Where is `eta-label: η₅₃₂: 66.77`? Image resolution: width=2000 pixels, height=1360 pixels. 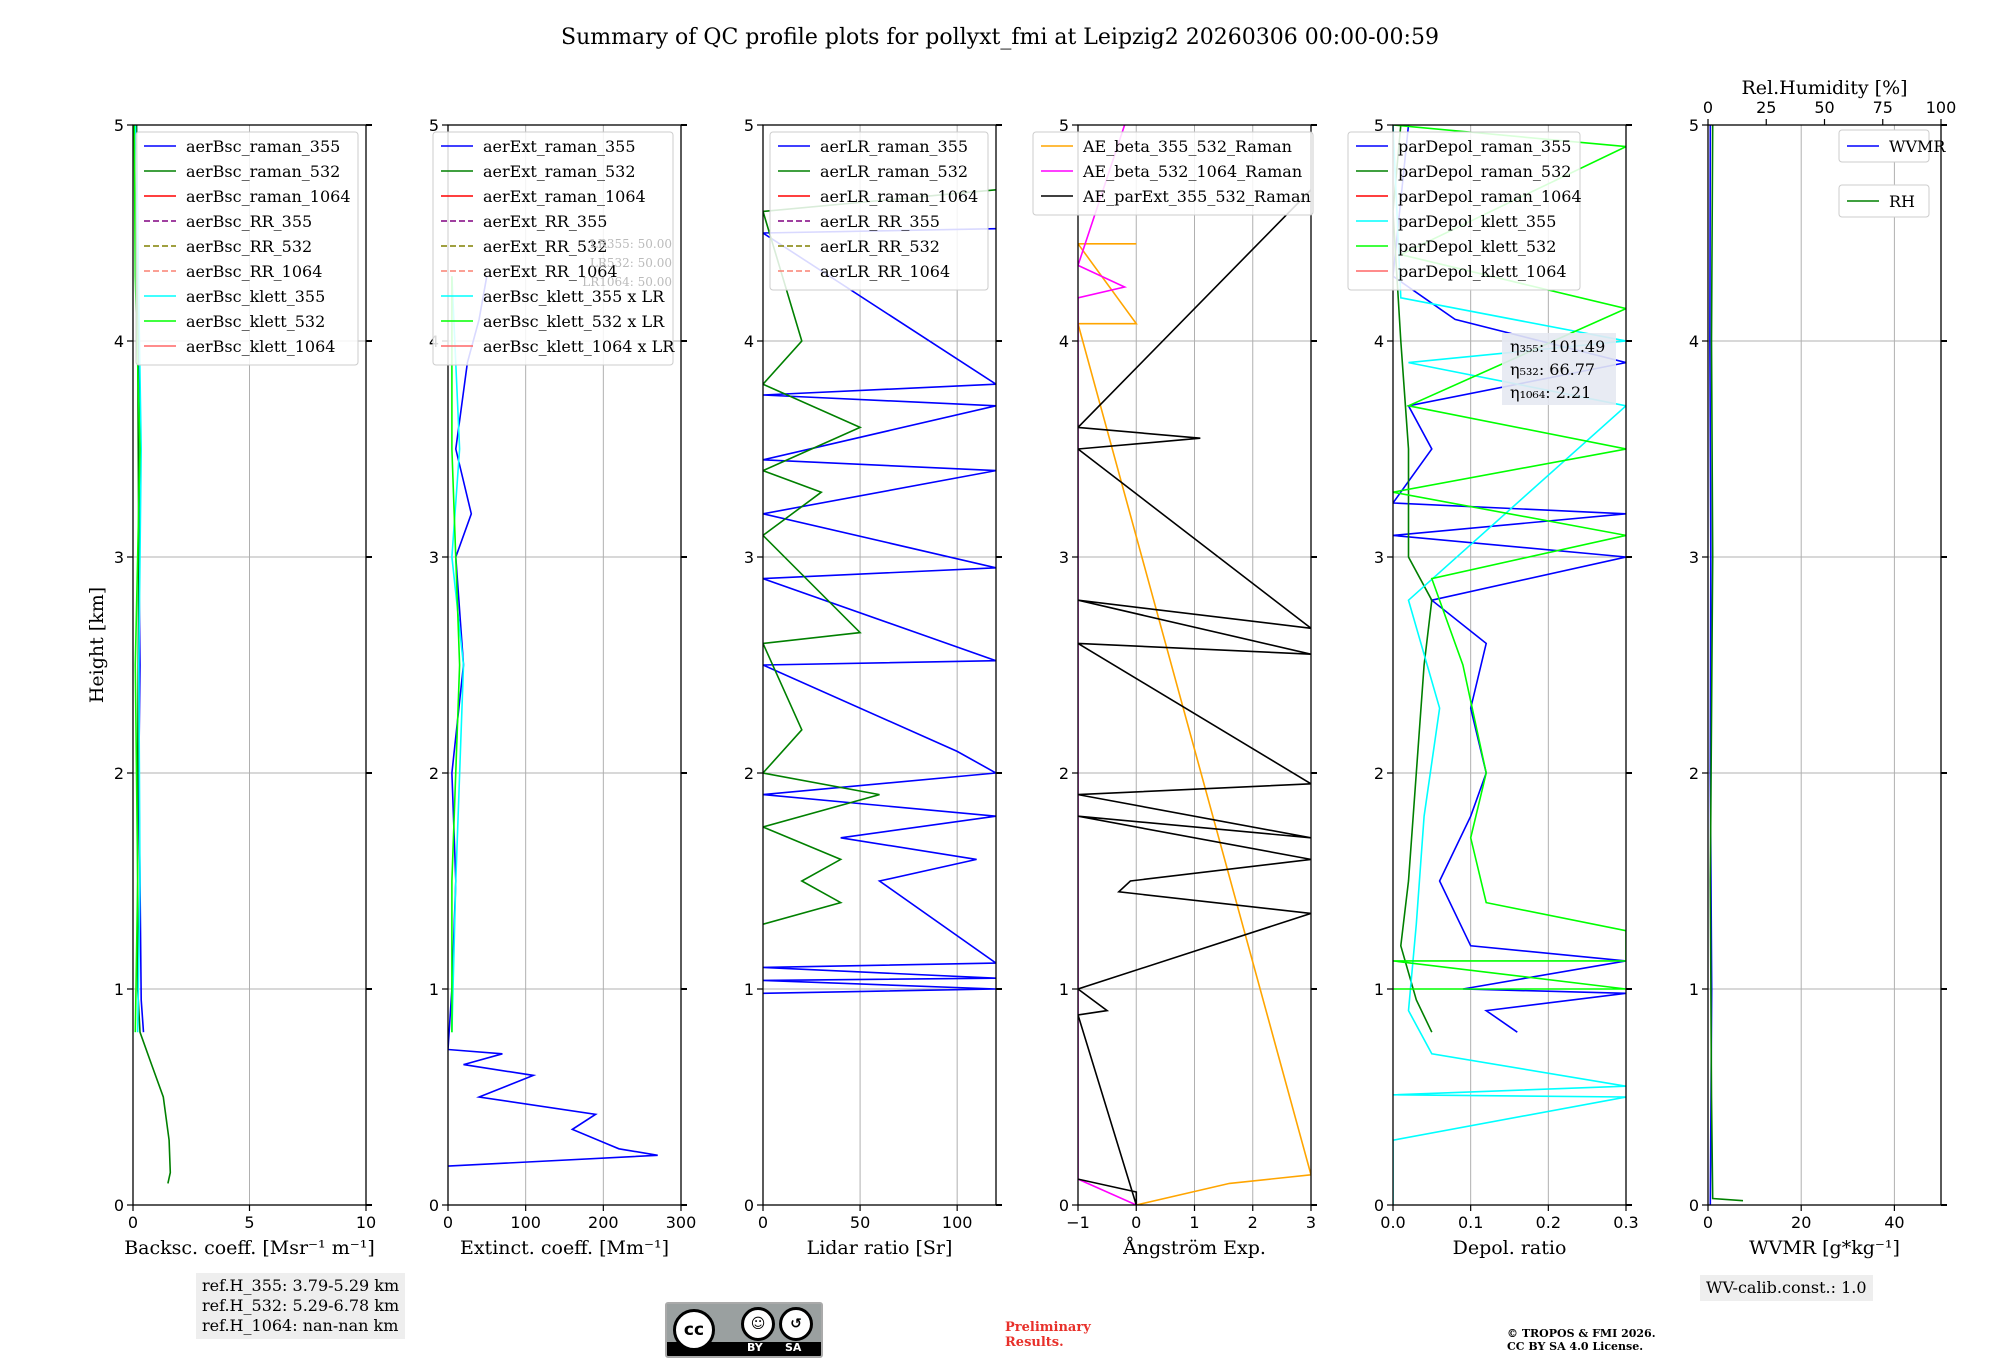 eta-label: η₅₃₂: 66.77 is located at coordinates (1552, 369).